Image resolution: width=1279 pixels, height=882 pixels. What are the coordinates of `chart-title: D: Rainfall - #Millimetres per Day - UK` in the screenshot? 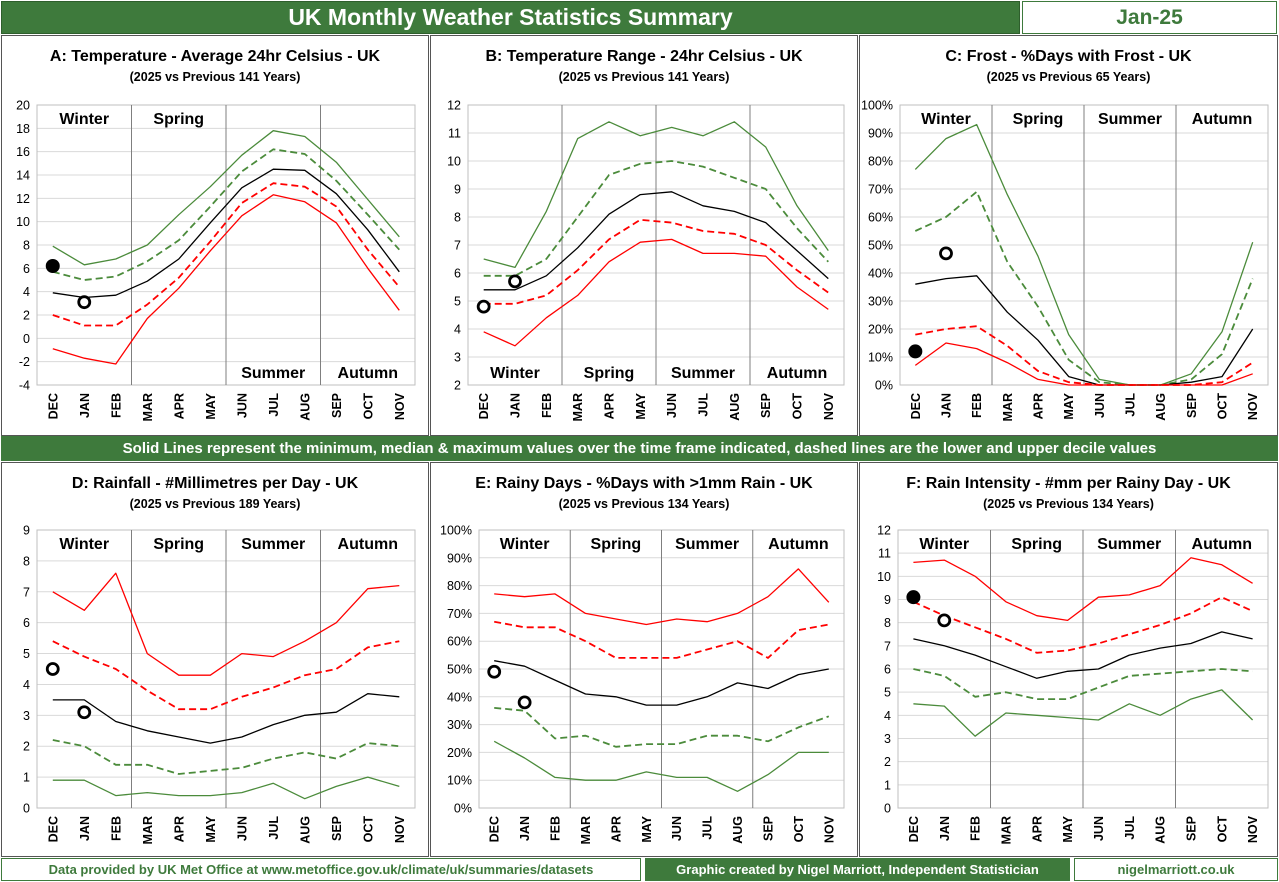 It's located at (215, 483).